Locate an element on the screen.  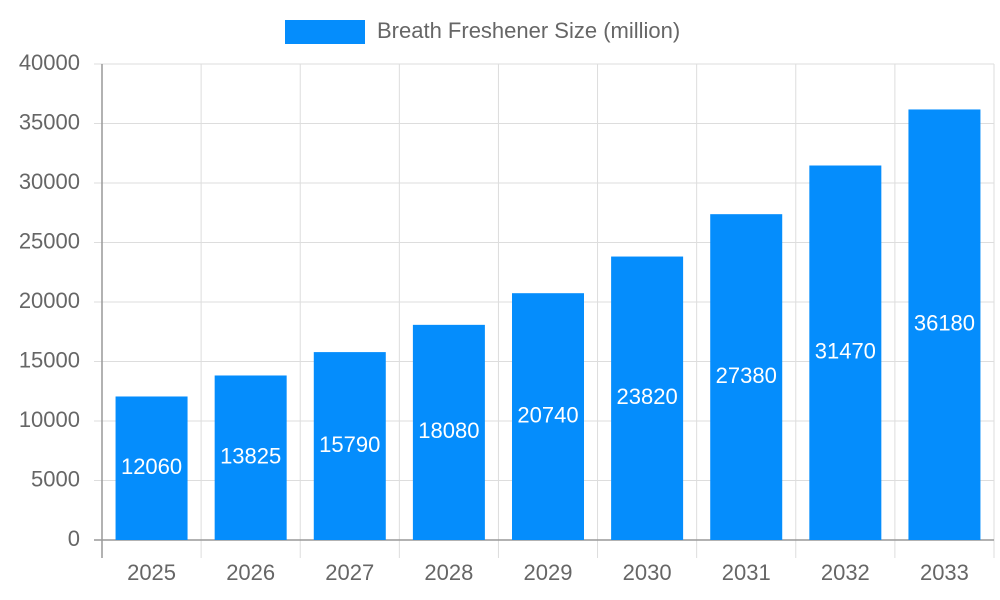
x-tick-label: 2031 is located at coordinates (746, 572).